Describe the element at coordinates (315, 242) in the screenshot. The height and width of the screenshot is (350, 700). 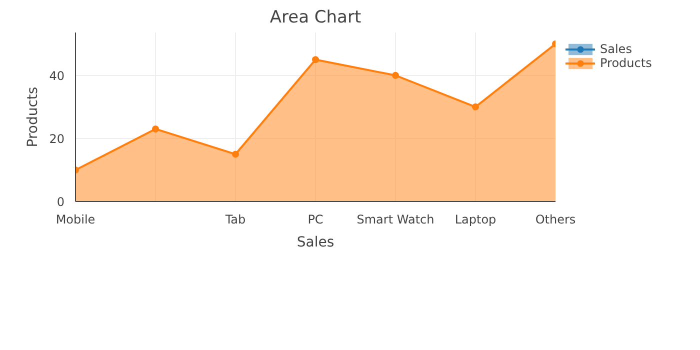
I see `x-axis-title: Sales` at that location.